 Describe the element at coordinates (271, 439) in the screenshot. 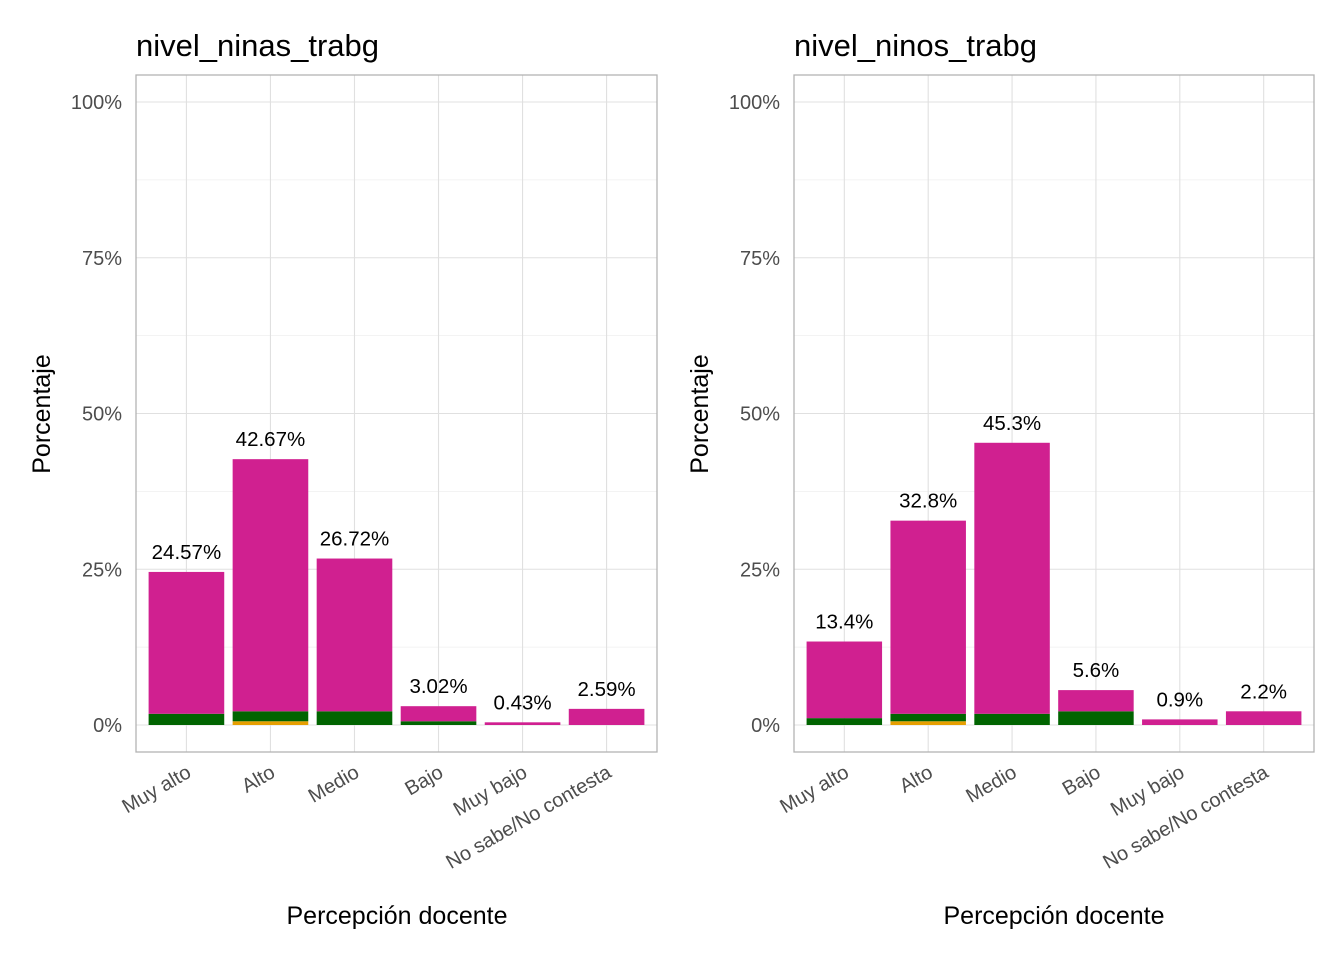

I see `bar-value-label: 42.67%` at that location.